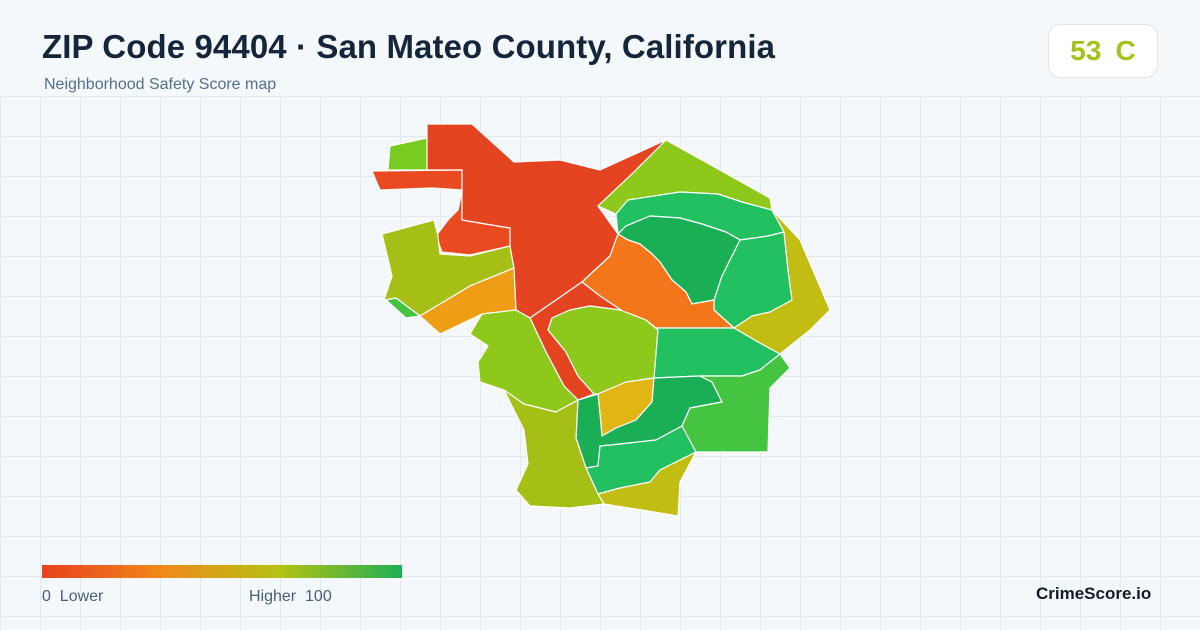  I want to click on legend-min: 0 Lower, so click(72, 597).